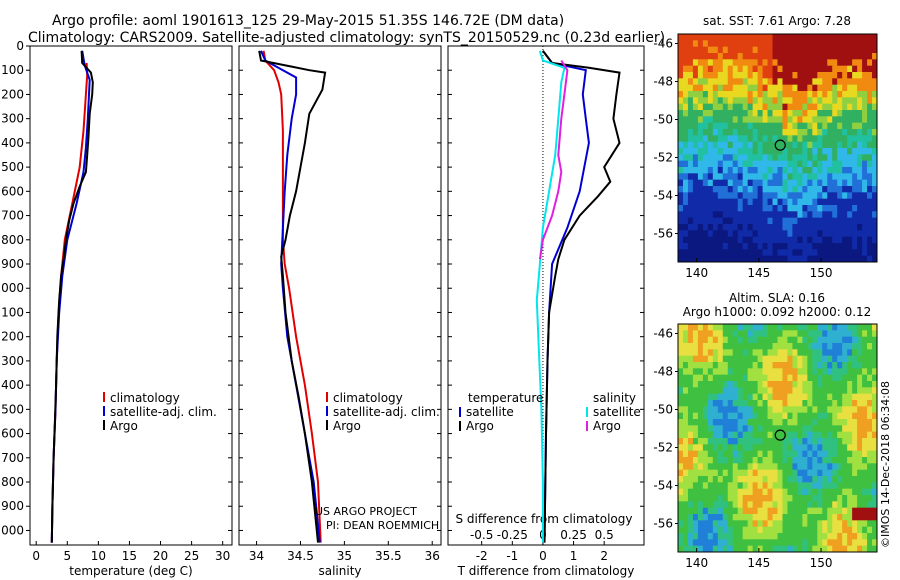 The height and width of the screenshot is (580, 900). I want to click on temperature-xlabel: temperature (deg C), so click(130, 571).